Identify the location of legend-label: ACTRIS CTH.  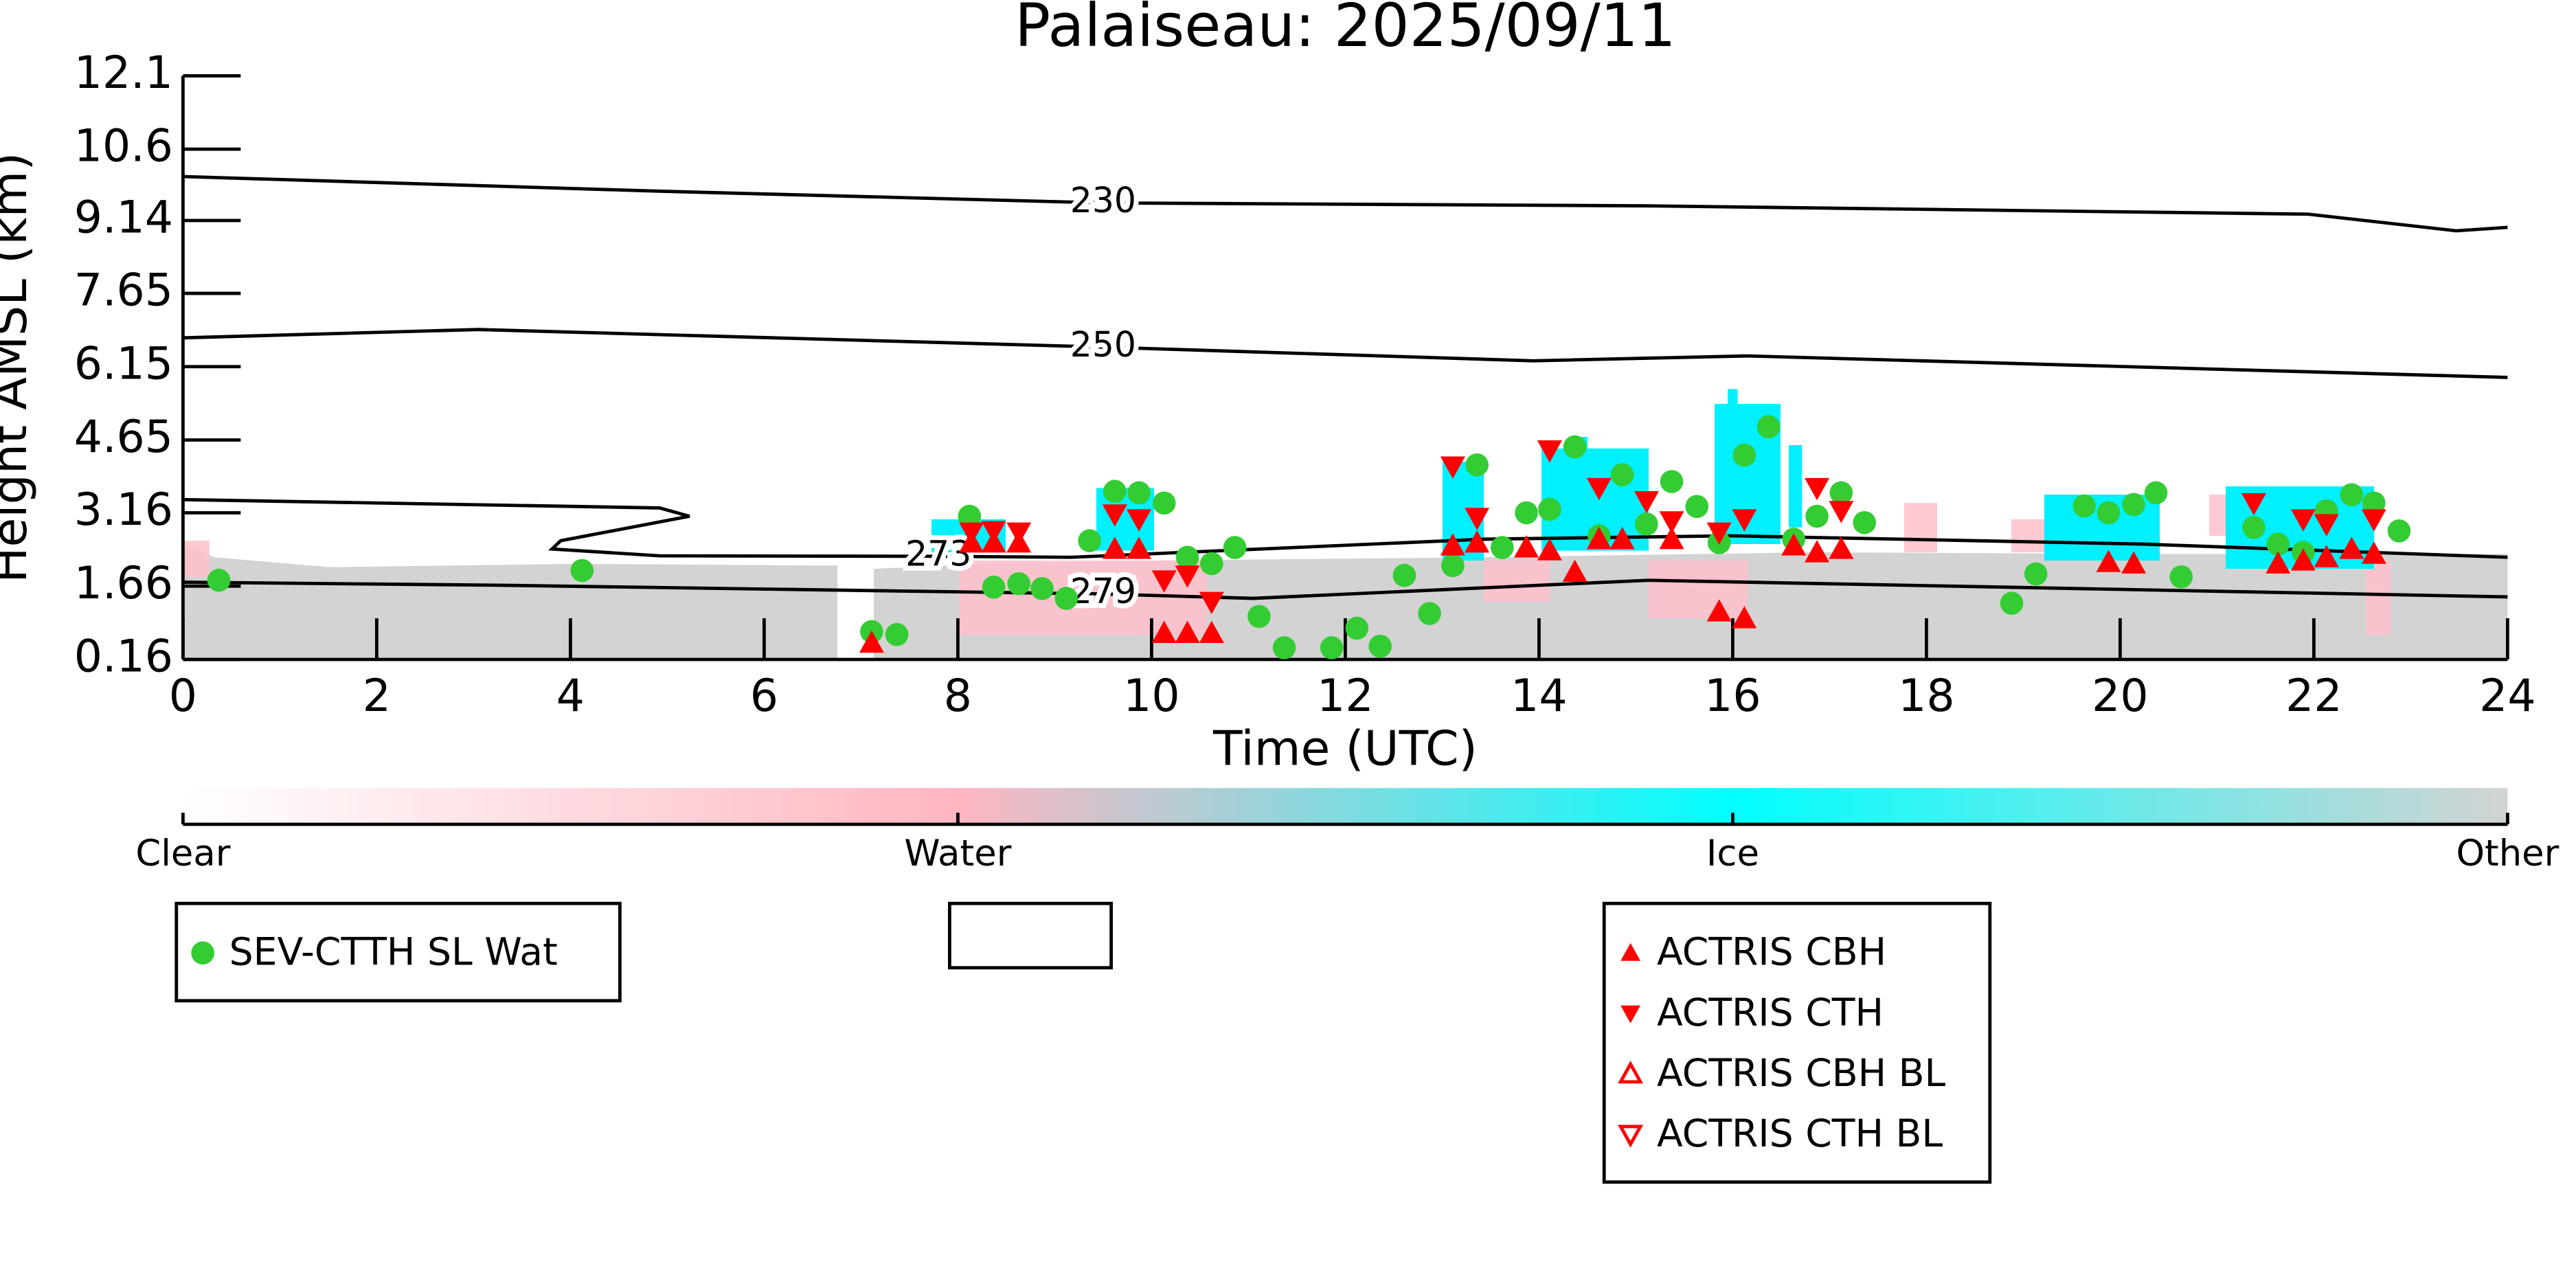
(1770, 1013).